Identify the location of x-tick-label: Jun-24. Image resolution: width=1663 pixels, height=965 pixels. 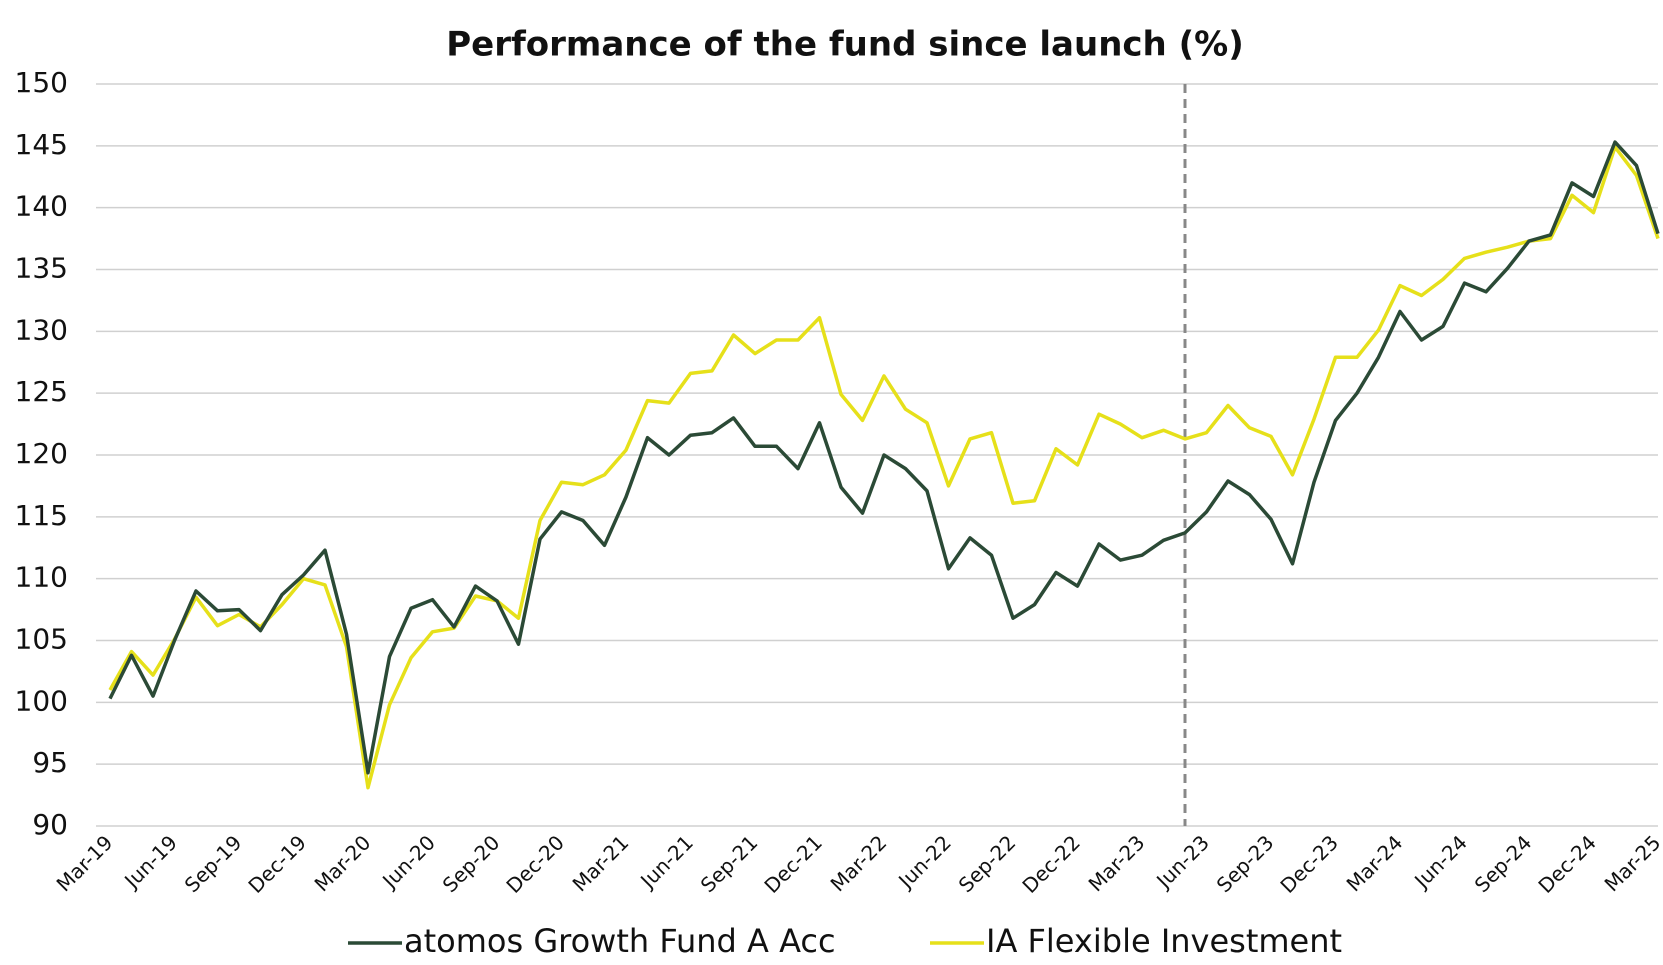
(1440, 862).